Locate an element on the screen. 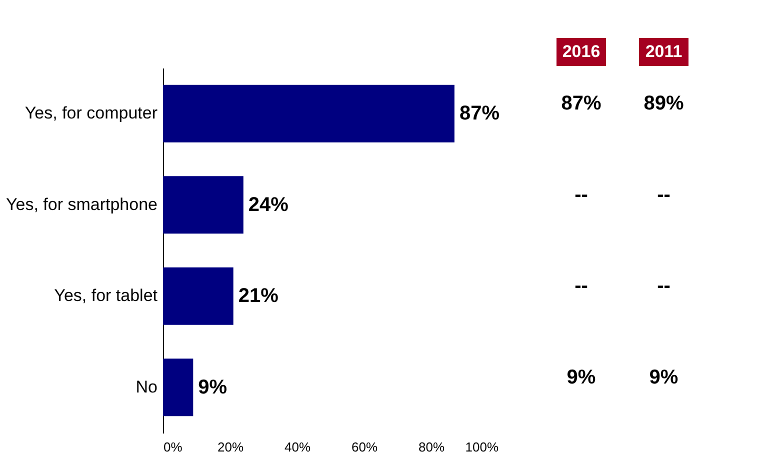 This screenshot has width=762, height=461. data-label: 87% is located at coordinates (479, 113).